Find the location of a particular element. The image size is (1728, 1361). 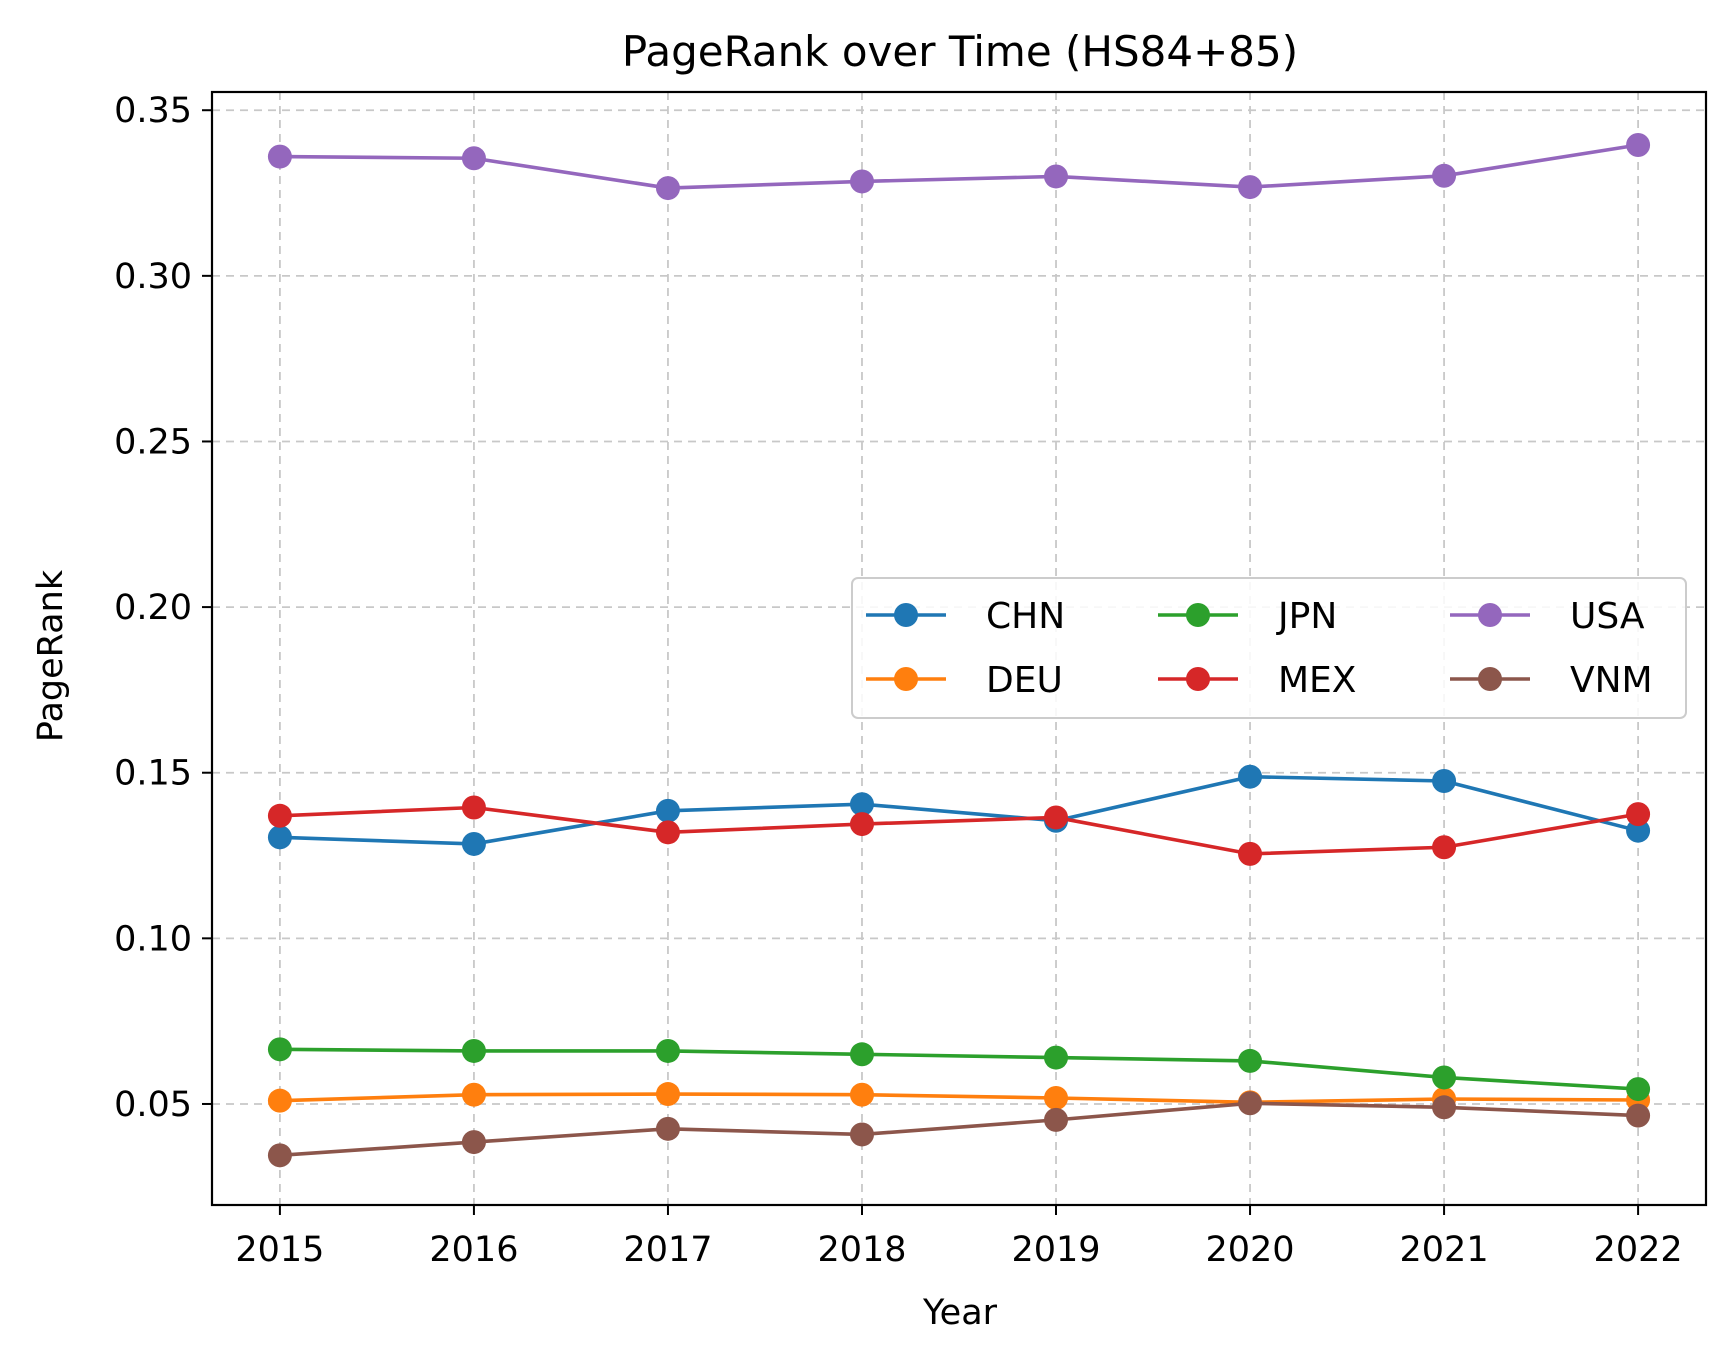

x-tick-label: 2021 is located at coordinates (1444, 1250).